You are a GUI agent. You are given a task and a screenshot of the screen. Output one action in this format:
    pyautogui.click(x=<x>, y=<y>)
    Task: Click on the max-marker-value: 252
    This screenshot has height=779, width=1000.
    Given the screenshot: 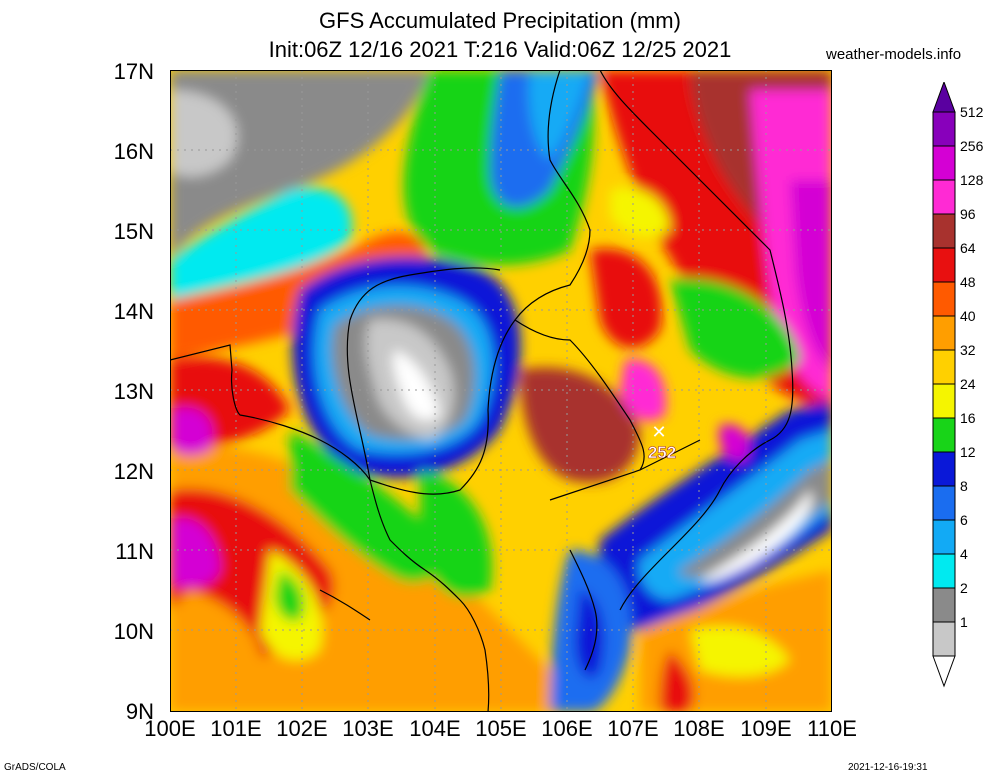 What is the action you would take?
    pyautogui.click(x=662, y=452)
    